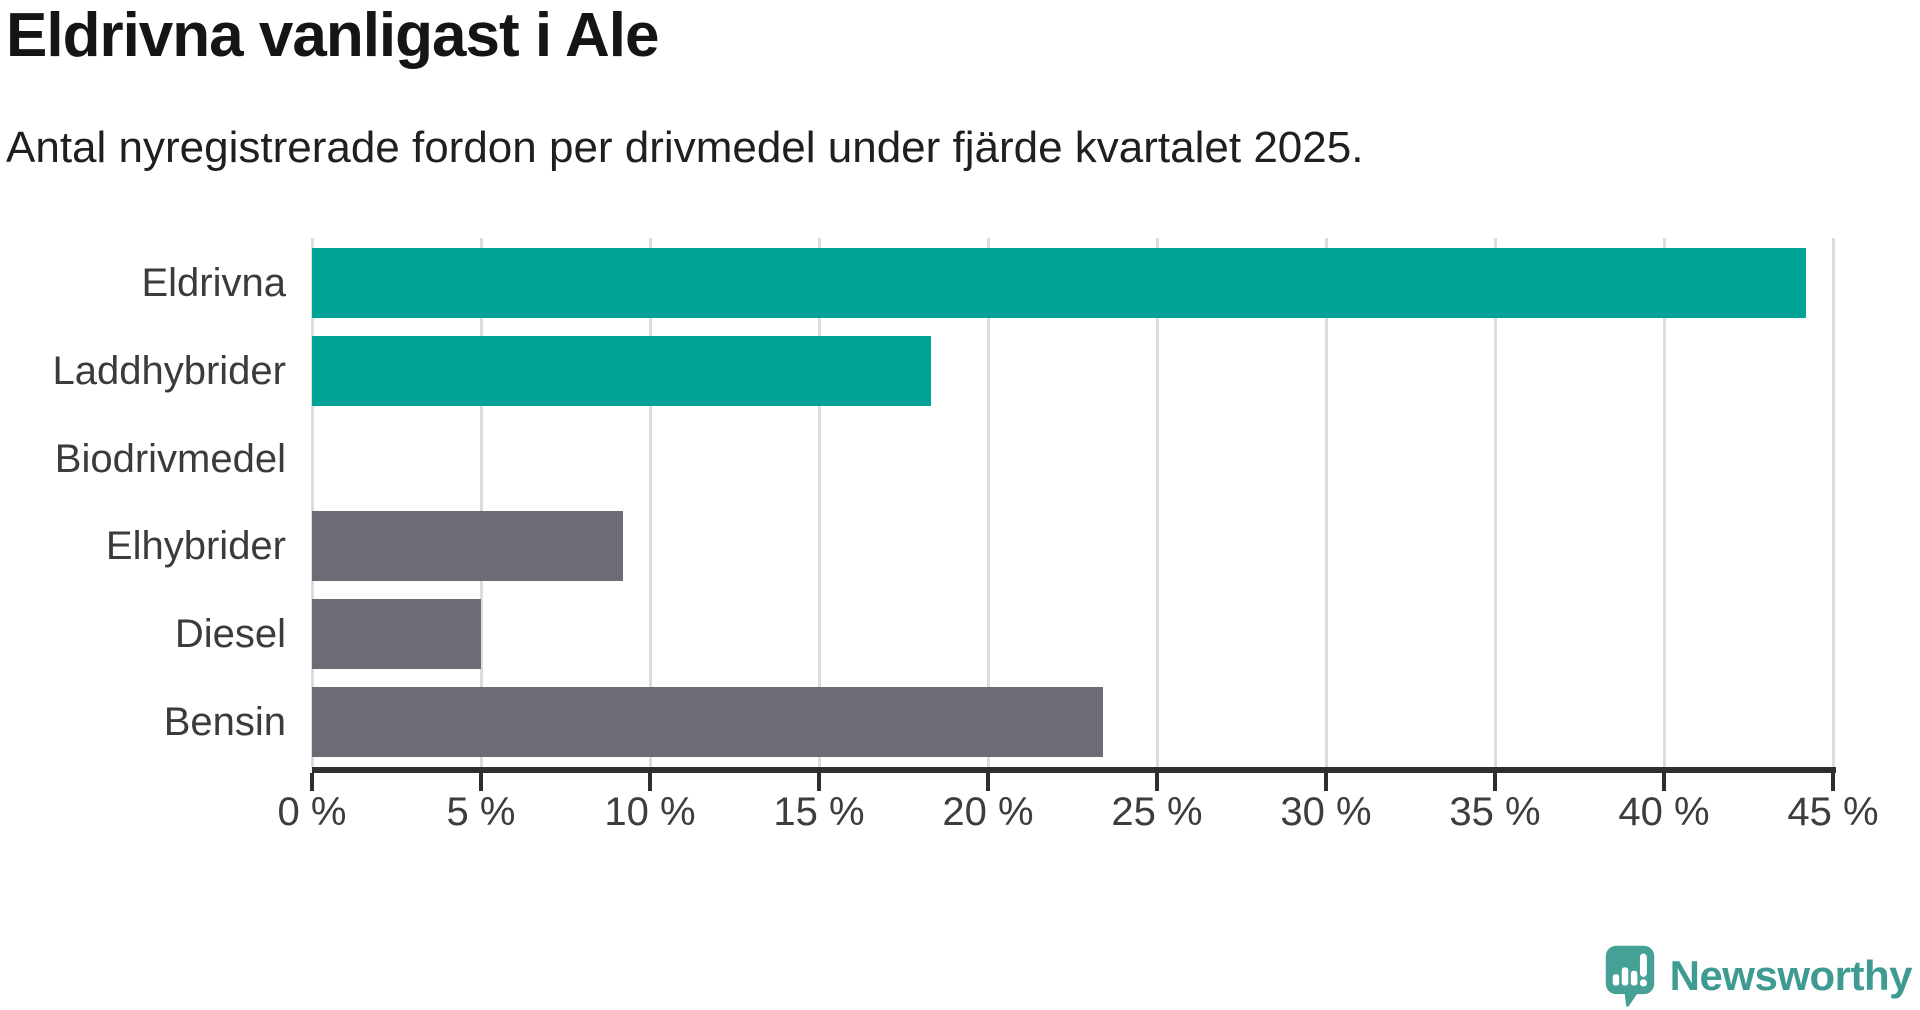  Describe the element at coordinates (195, 546) in the screenshot. I see `category-label-elhybrider: Elhybrider` at that location.